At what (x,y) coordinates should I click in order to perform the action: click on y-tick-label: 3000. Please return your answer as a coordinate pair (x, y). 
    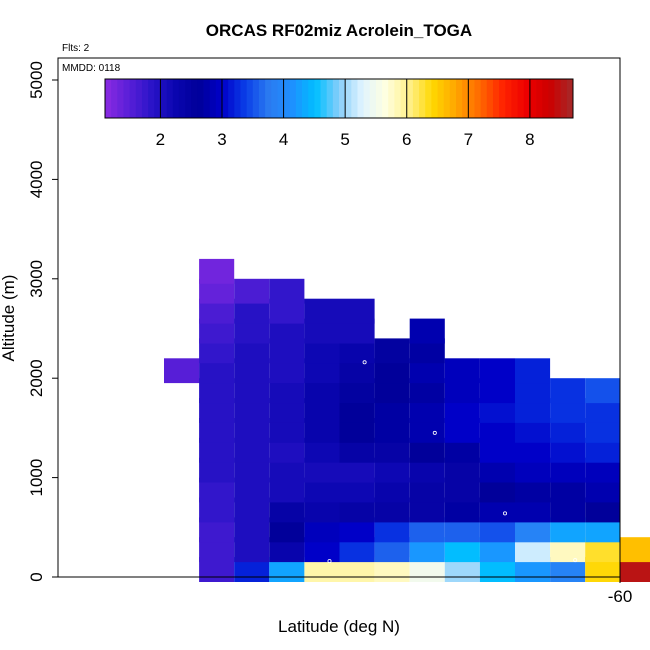
    Looking at the image, I should click on (36, 279).